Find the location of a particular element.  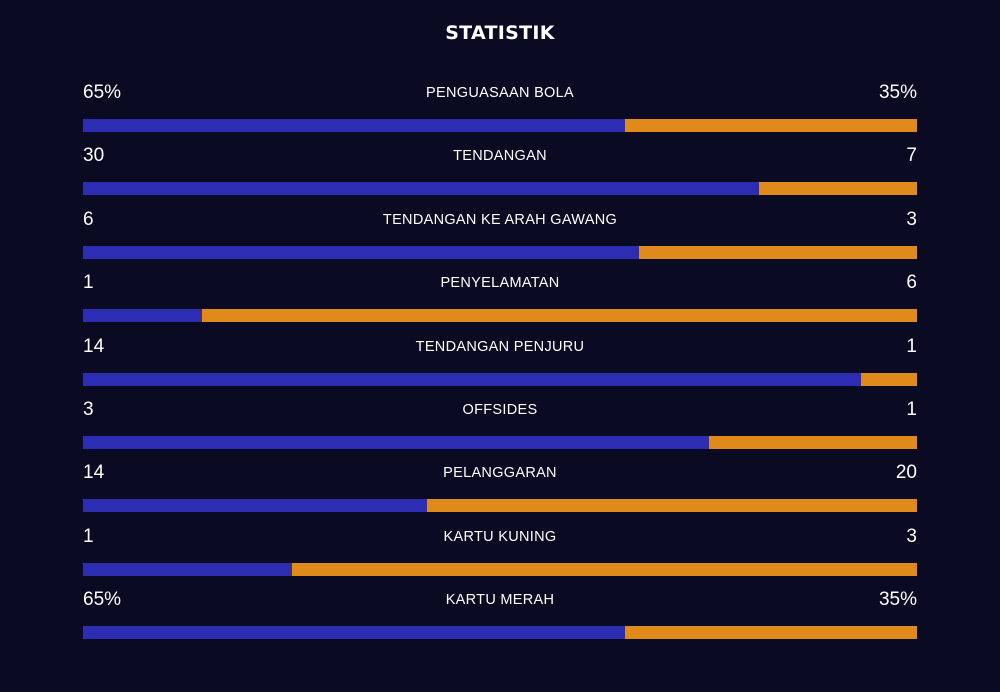

stat-row-tendangan: 30 TENDANGAN 7 is located at coordinates (500, 174).